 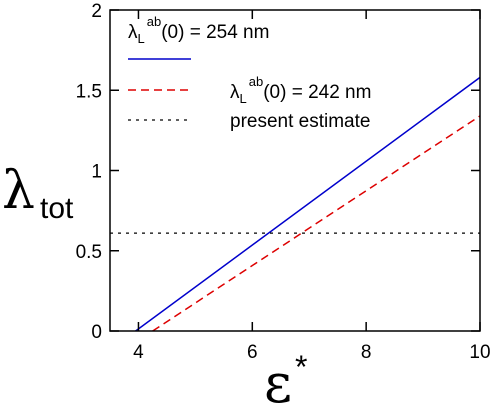 I want to click on y-axis-label: λ tot, so click(x=38, y=193).